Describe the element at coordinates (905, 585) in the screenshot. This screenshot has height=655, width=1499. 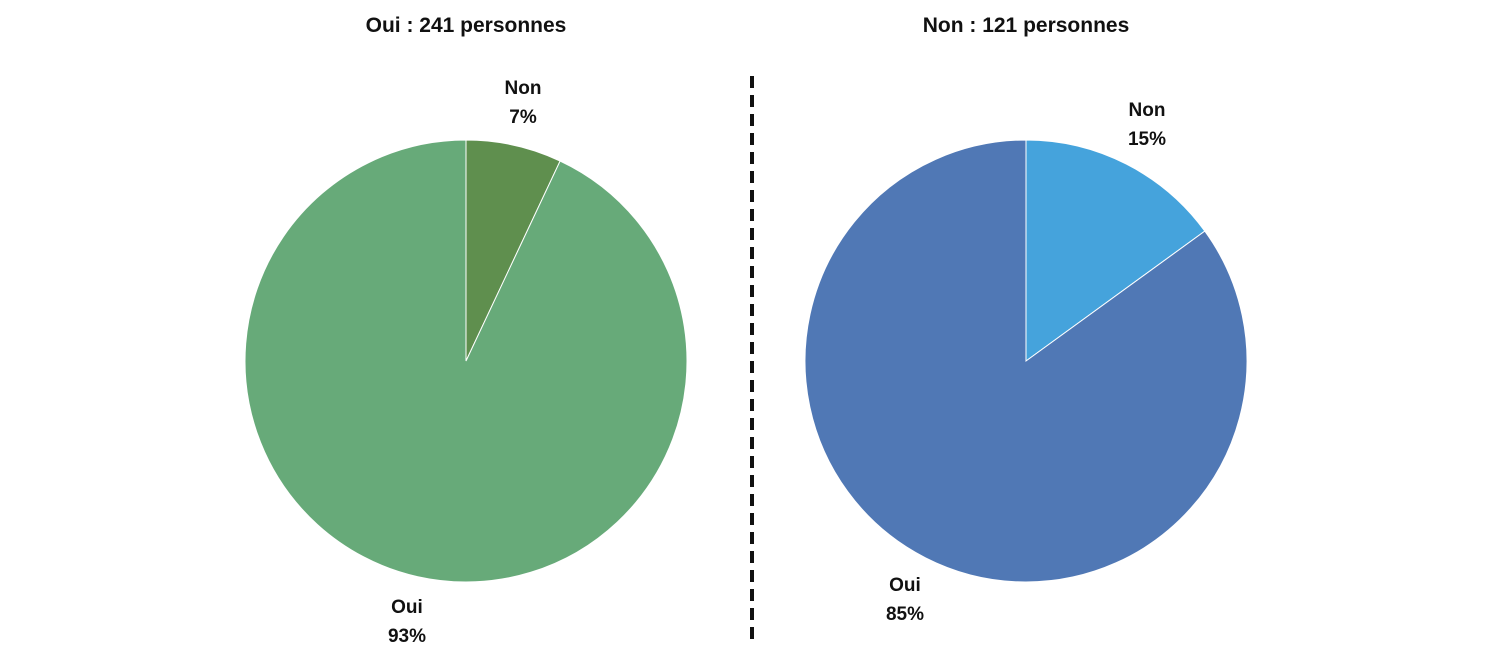
I see `slice-label-right-oui: Oui` at that location.